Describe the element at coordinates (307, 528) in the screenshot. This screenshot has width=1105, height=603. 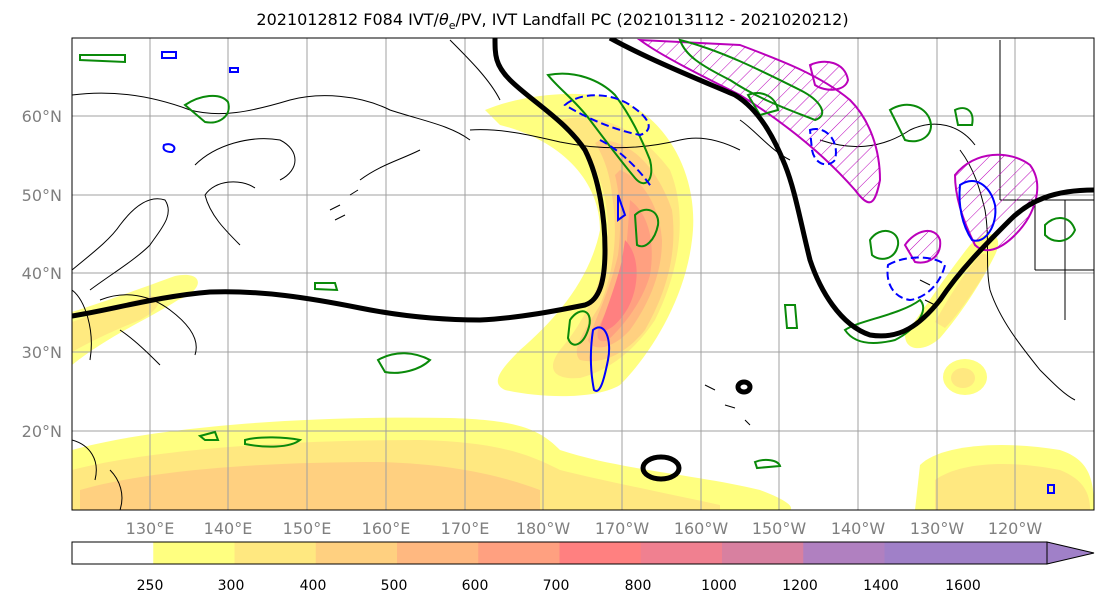
I see `lon-label: 150°E` at that location.